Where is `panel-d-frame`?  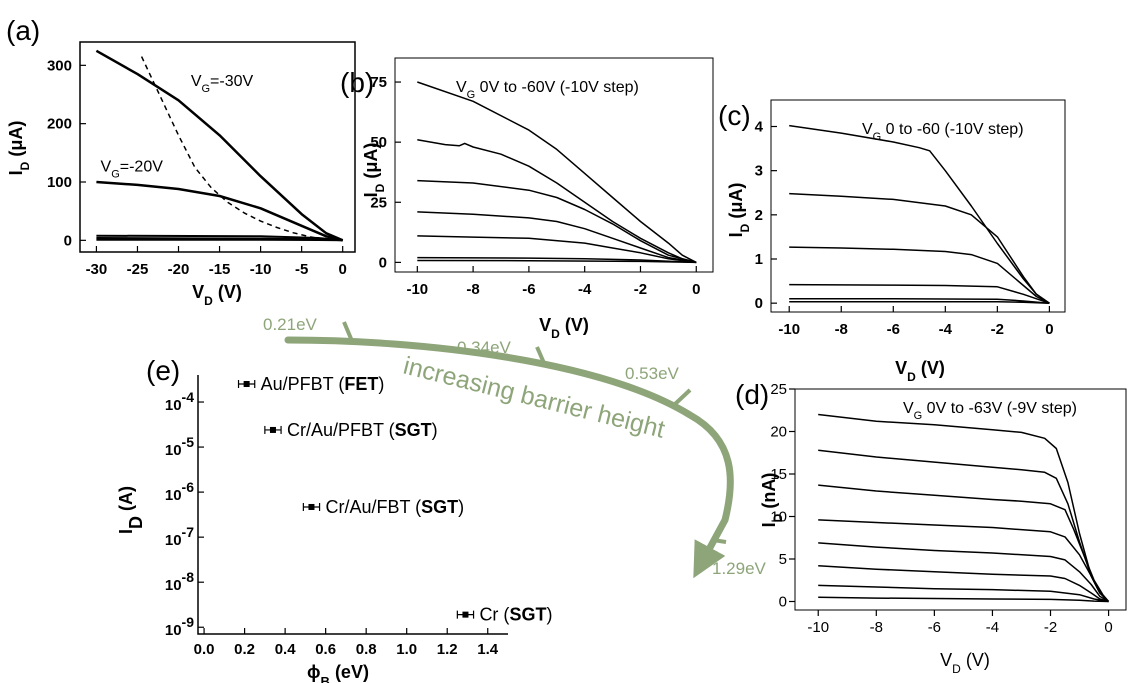 panel-d-frame is located at coordinates (960, 499).